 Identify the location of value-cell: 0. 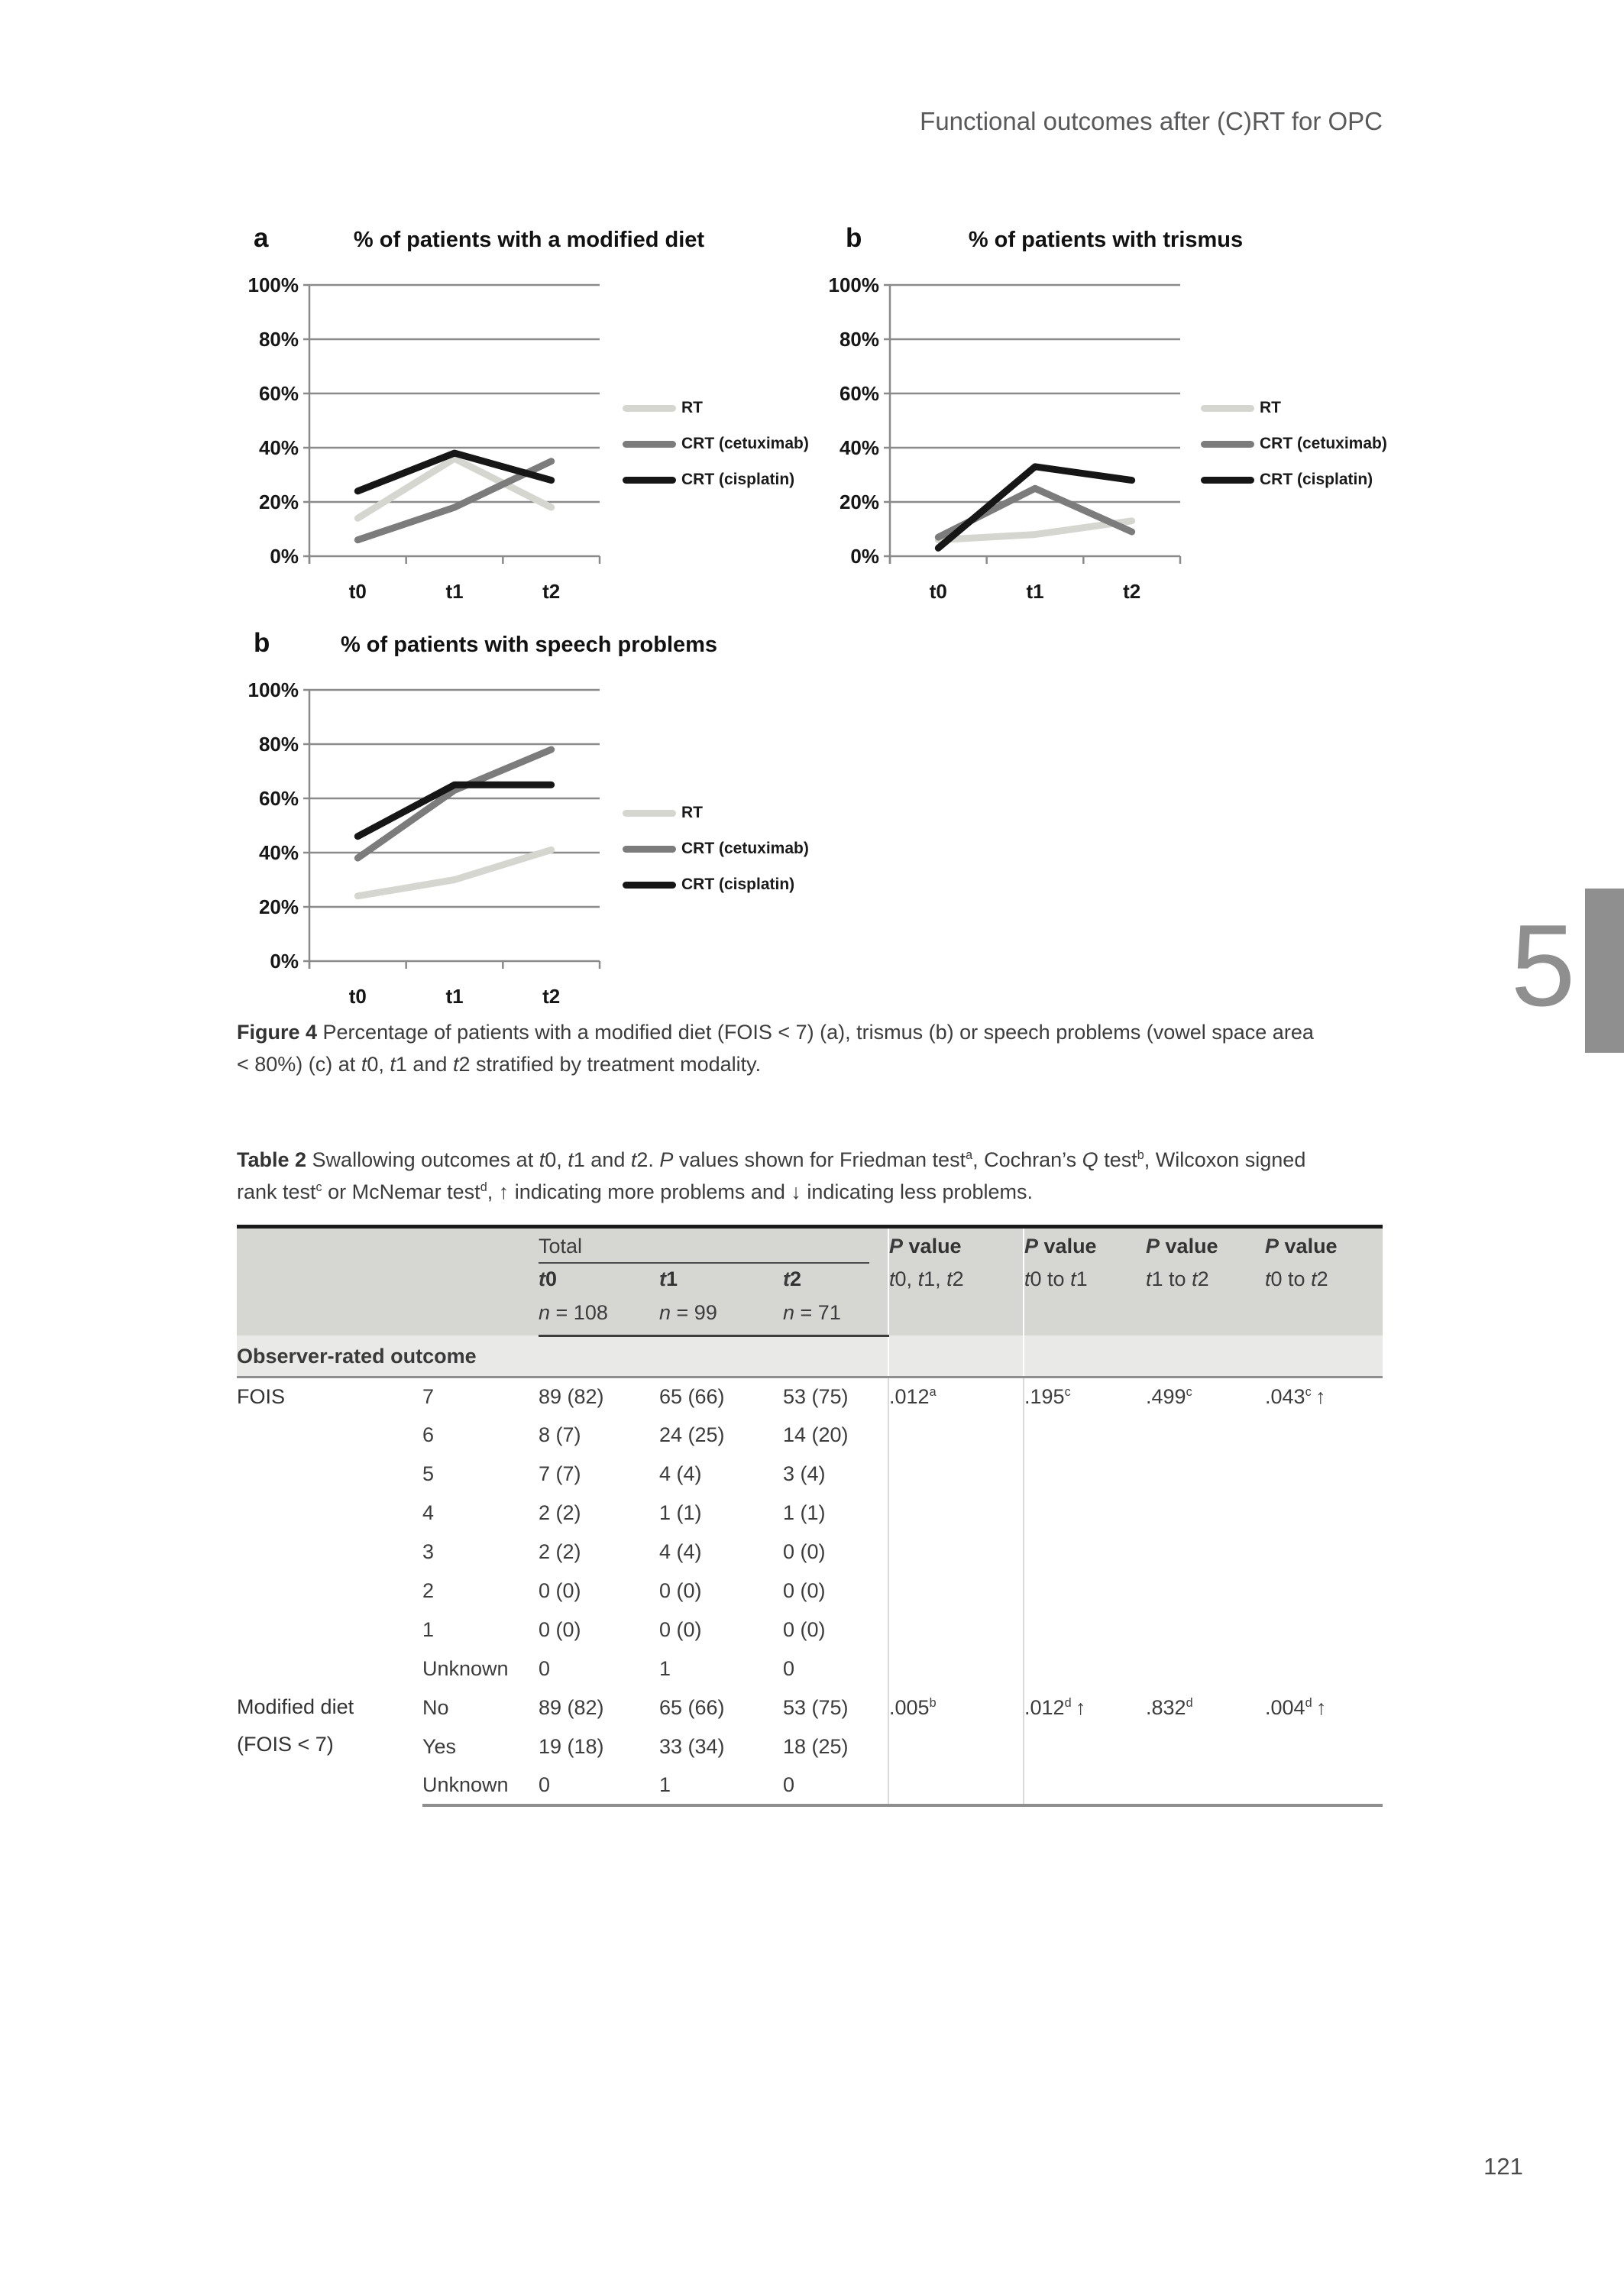
(836, 1786).